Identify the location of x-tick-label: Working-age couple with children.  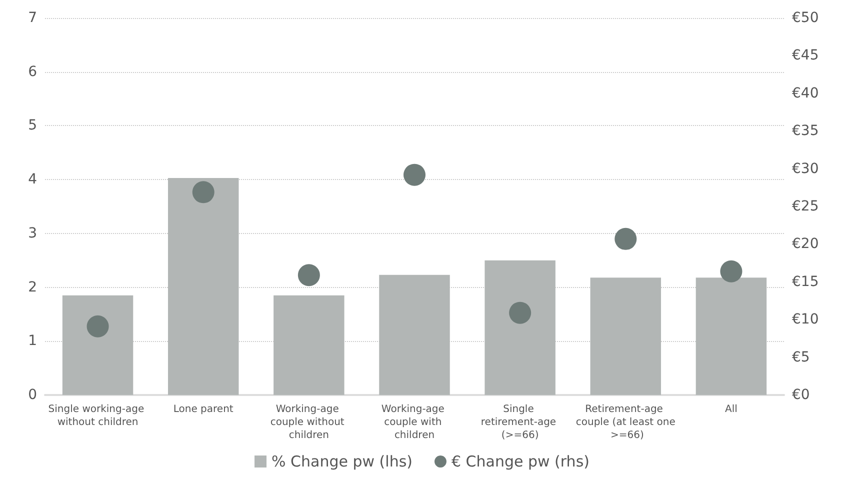
(414, 422).